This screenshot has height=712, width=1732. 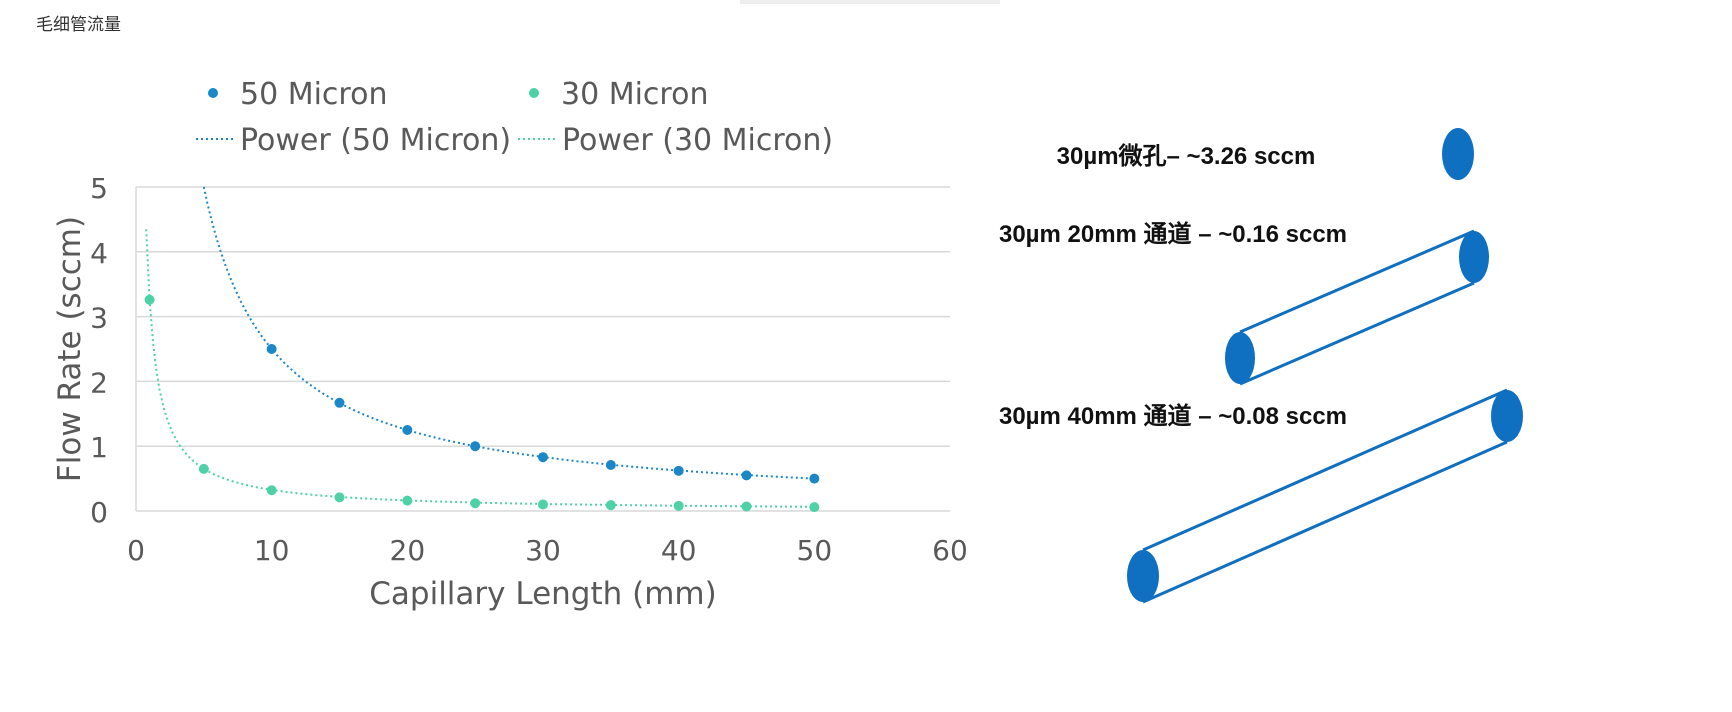 I want to click on legend-label-3: Power (30 Micron), so click(x=697, y=140).